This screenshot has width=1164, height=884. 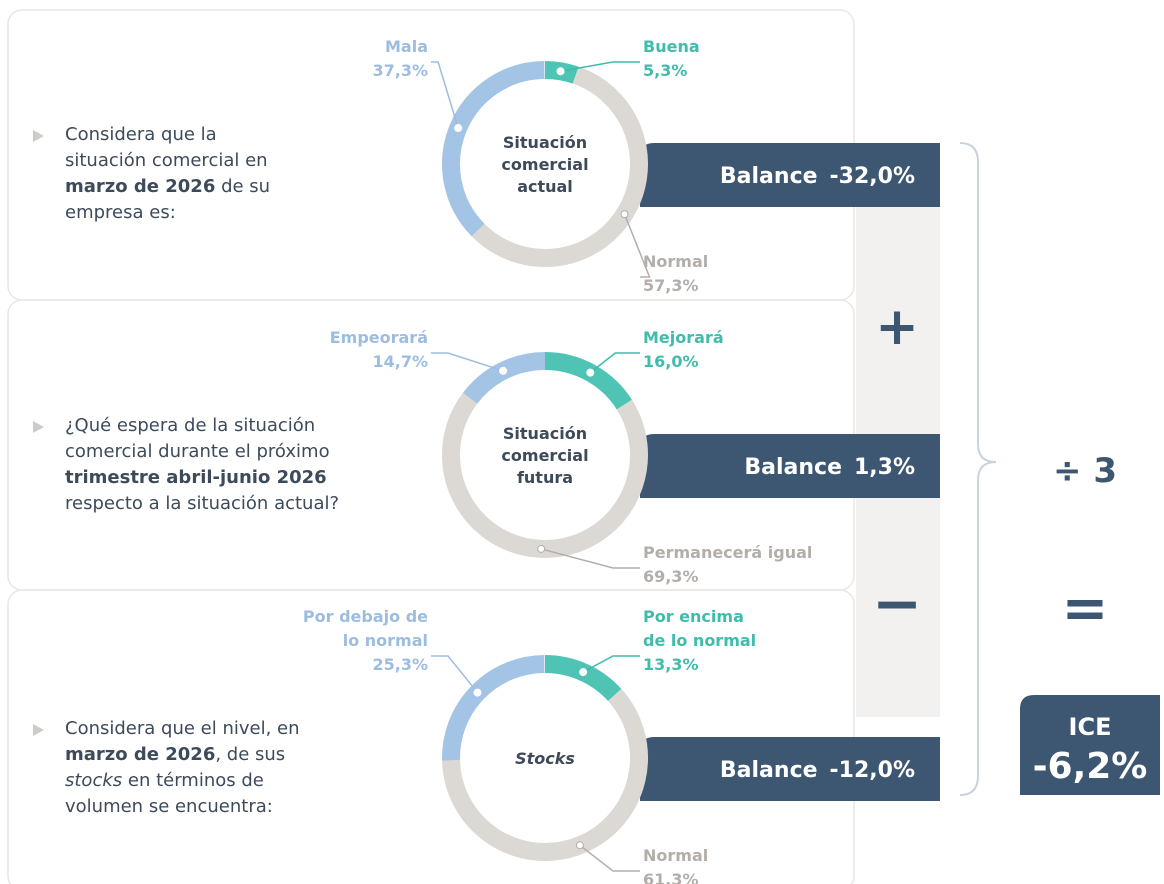 What do you see at coordinates (202, 503) in the screenshot?
I see `question-text: respecto a la situación actual?` at bounding box center [202, 503].